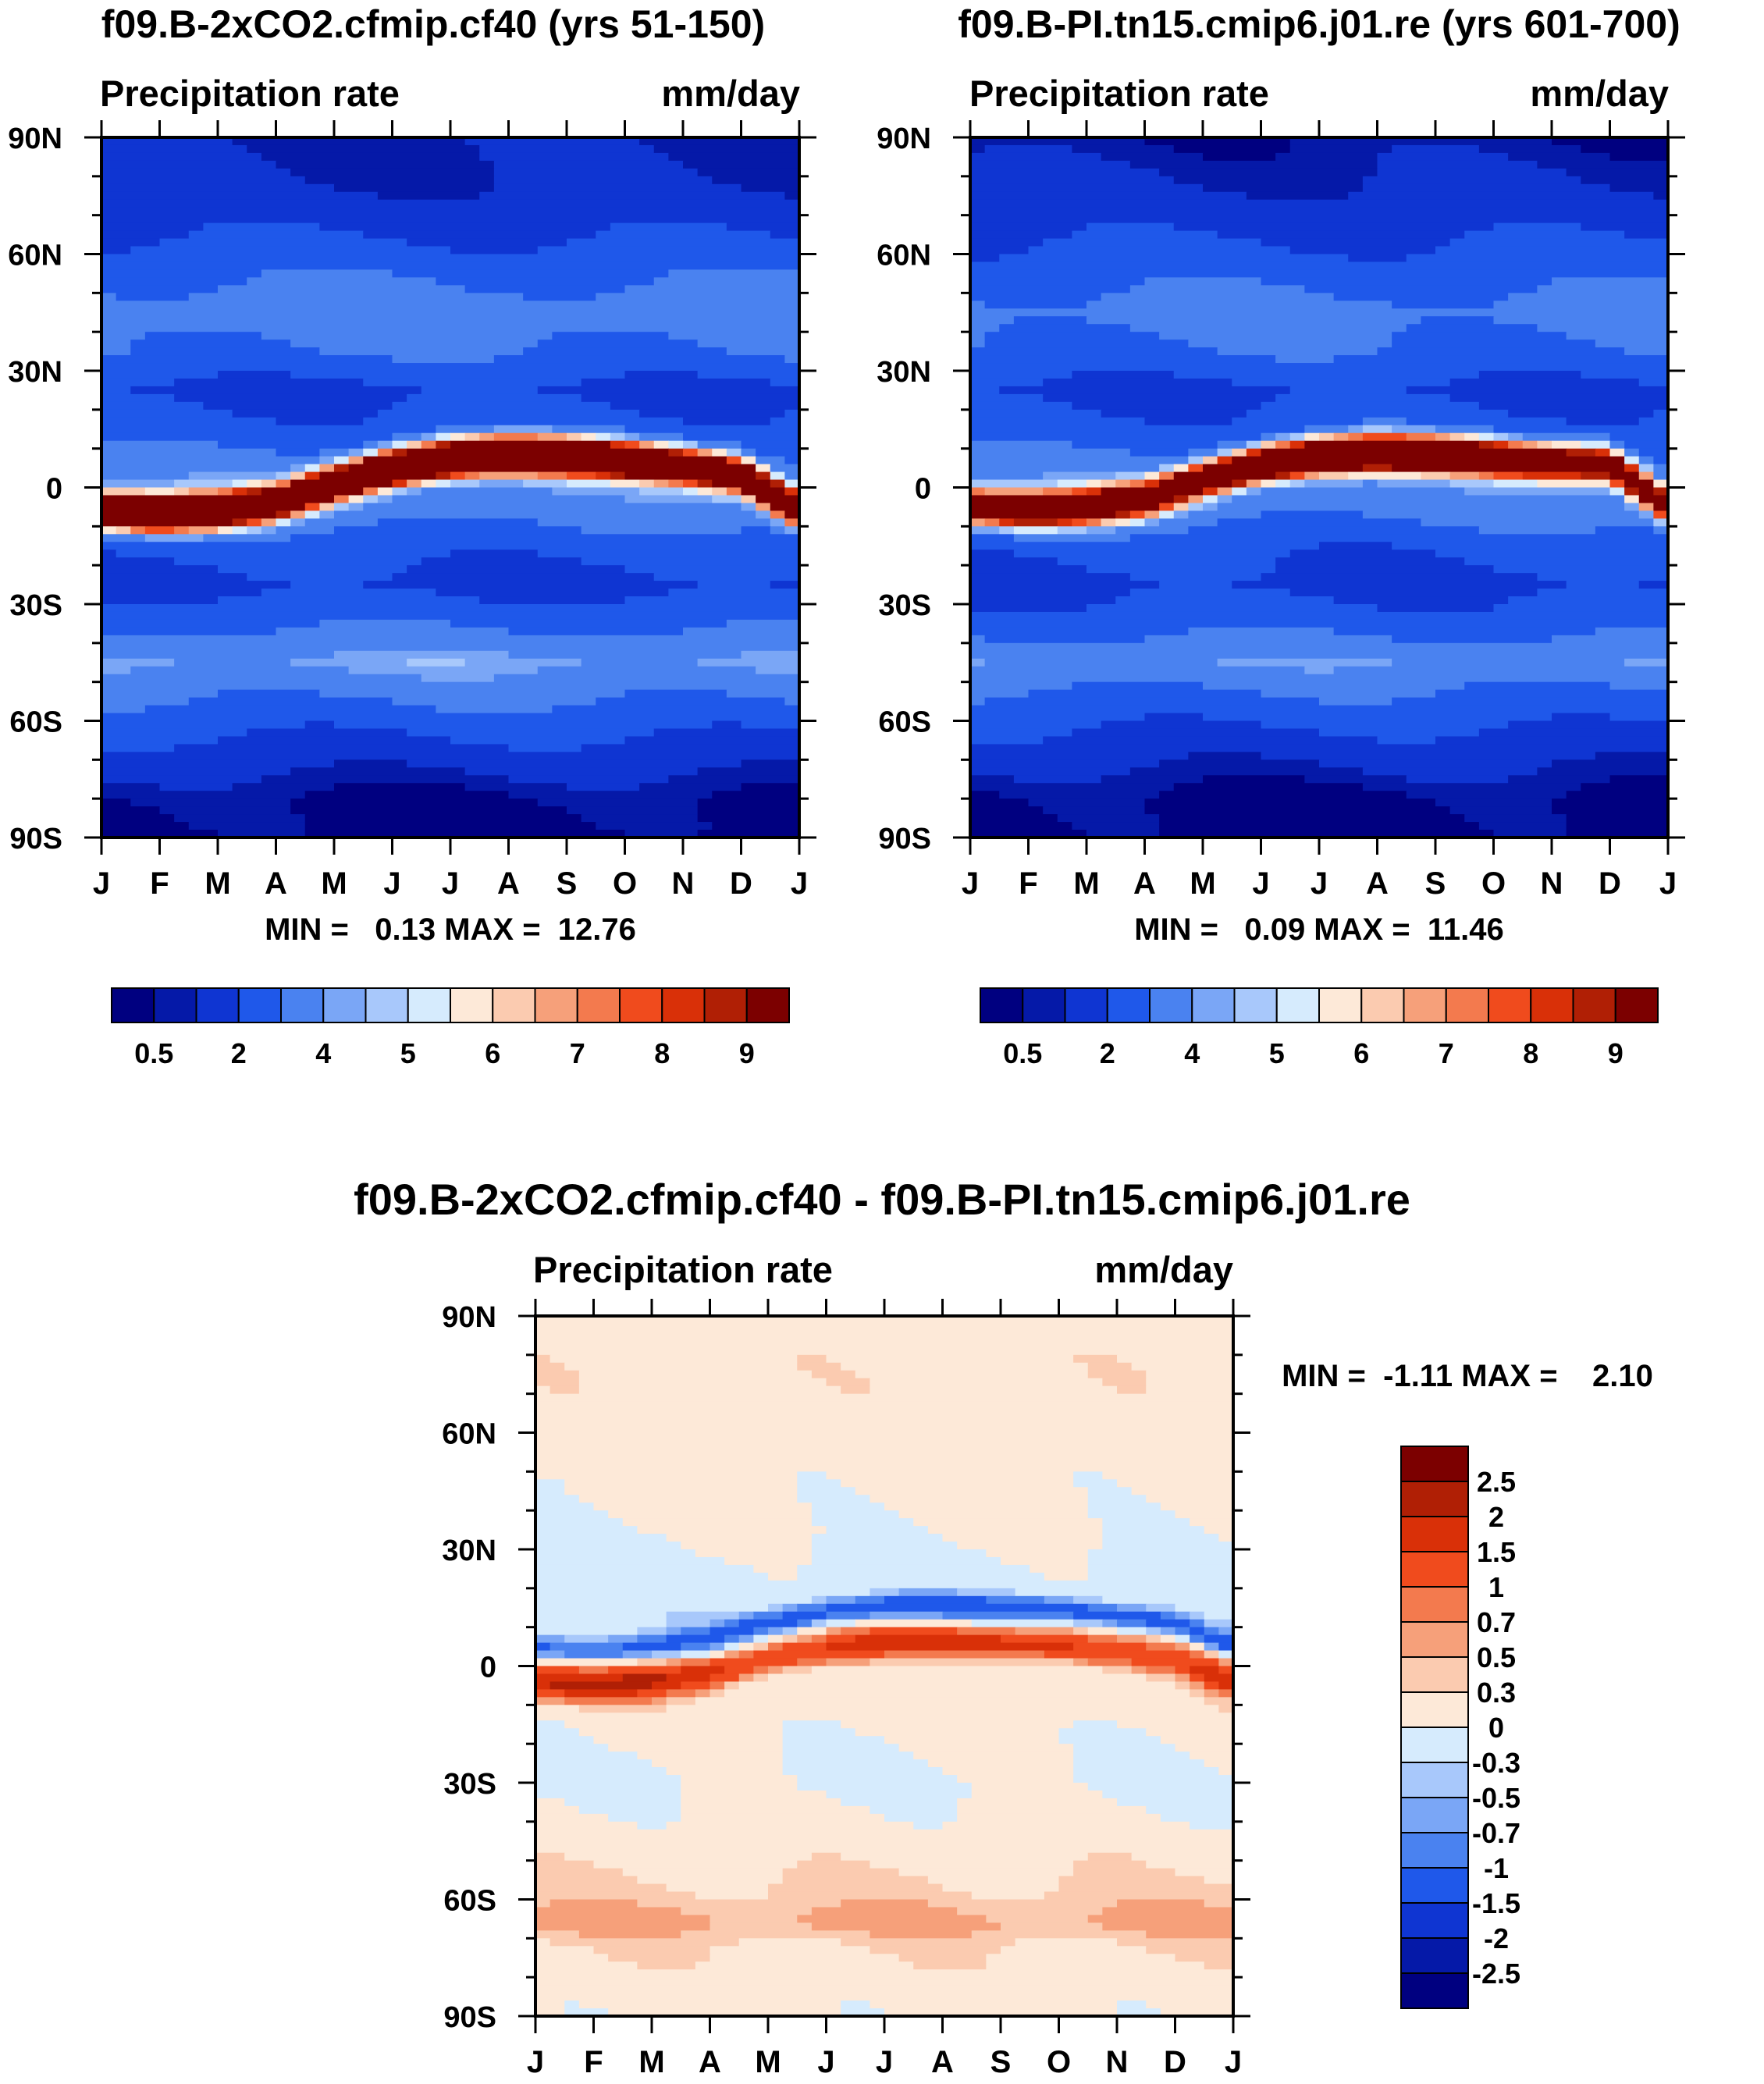 This screenshot has width=1764, height=2084. I want to click on x-tick-label: A, so click(1377, 883).